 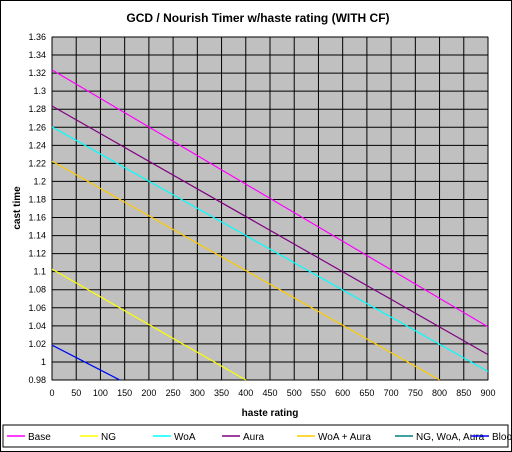 What do you see at coordinates (450, 437) in the screenshot?
I see `legend-label: NG, WoA, Aura` at bounding box center [450, 437].